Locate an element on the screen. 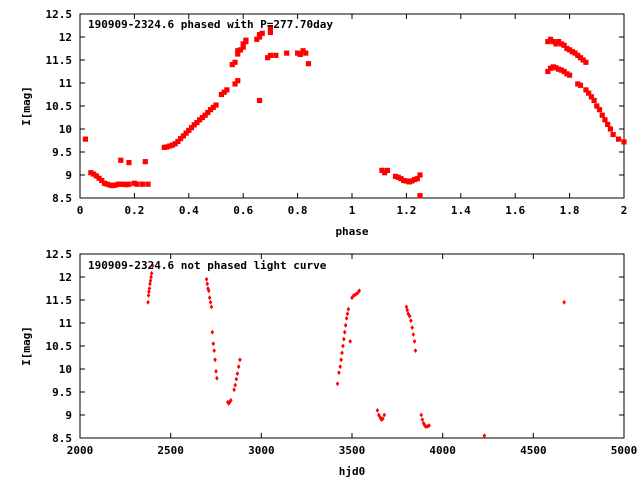 Image resolution: width=640 pixels, height=480 pixels. chart-title: 190909-2324.6 phased with P=277.70day is located at coordinates (210, 24).